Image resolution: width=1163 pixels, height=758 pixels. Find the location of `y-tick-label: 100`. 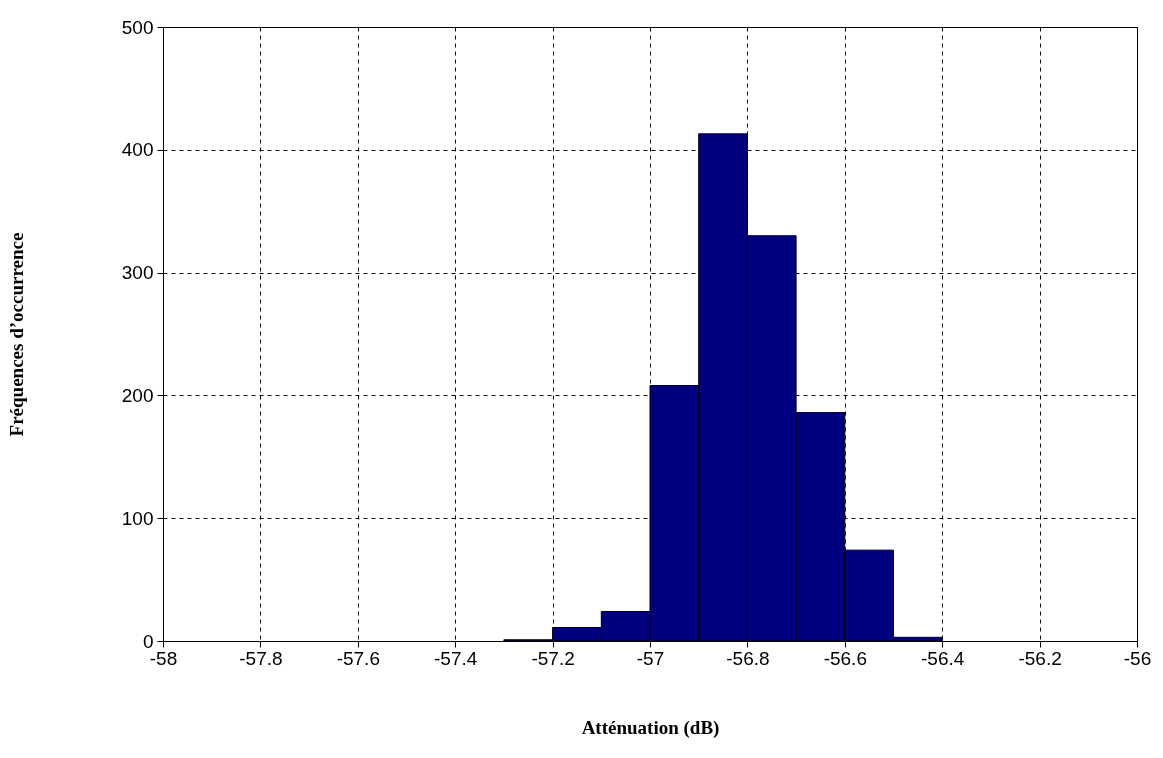

y-tick-label: 100 is located at coordinates (137, 518).